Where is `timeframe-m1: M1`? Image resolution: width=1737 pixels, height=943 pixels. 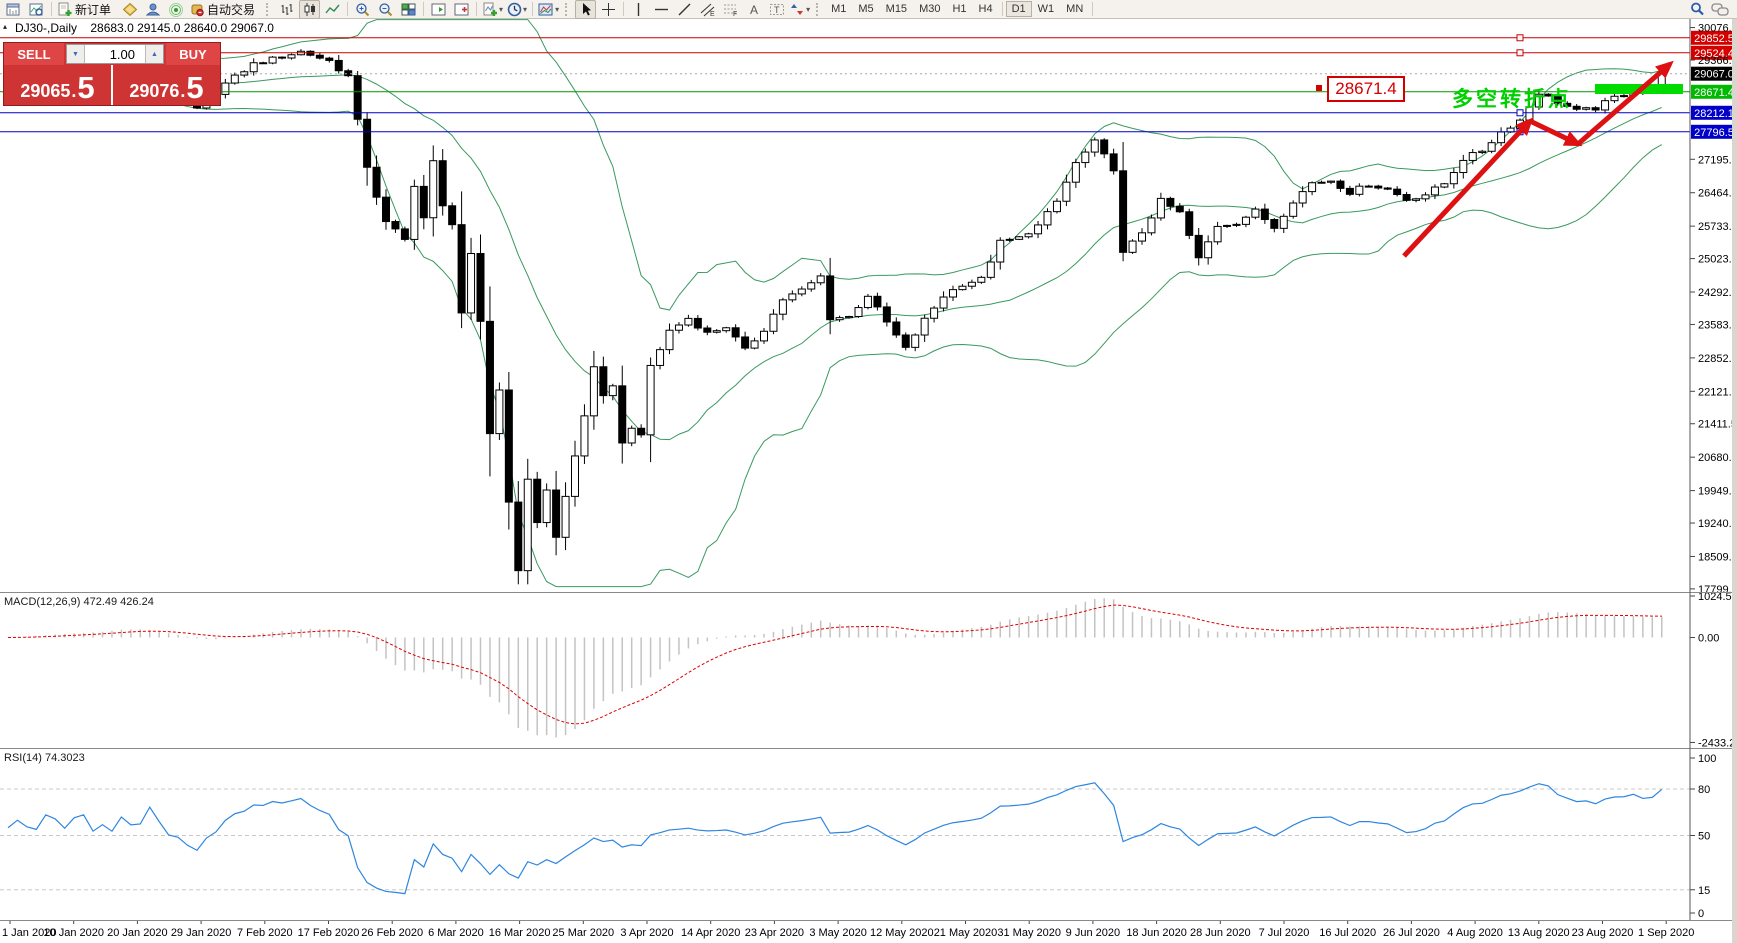
timeframe-m1: M1 is located at coordinates (839, 9).